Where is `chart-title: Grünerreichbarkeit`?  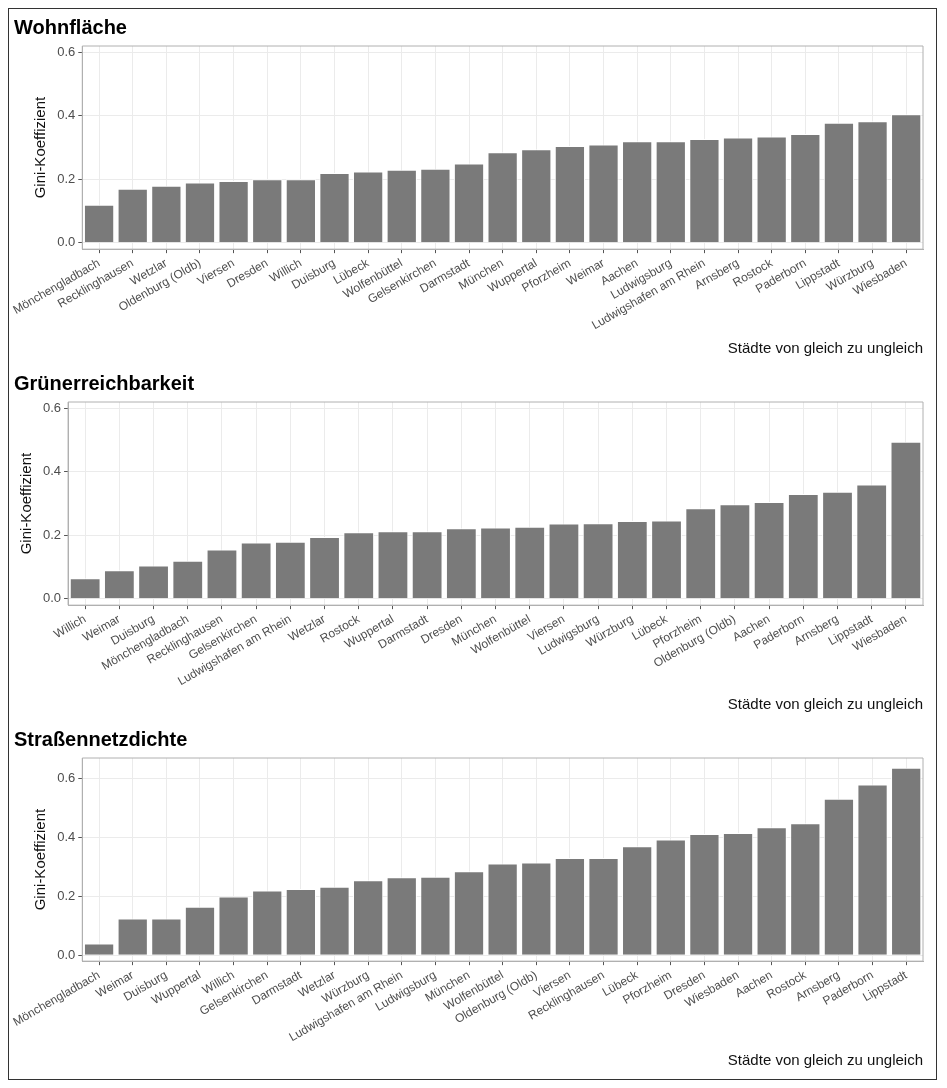
chart-title: Grünerreichbarkeit is located at coordinates (104, 382).